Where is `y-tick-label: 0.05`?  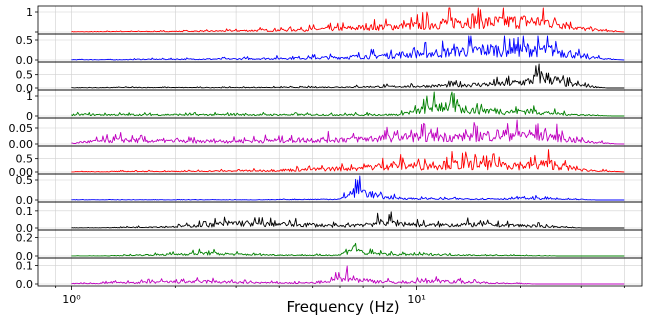 y-tick-label: 0.05 is located at coordinates (21, 128).